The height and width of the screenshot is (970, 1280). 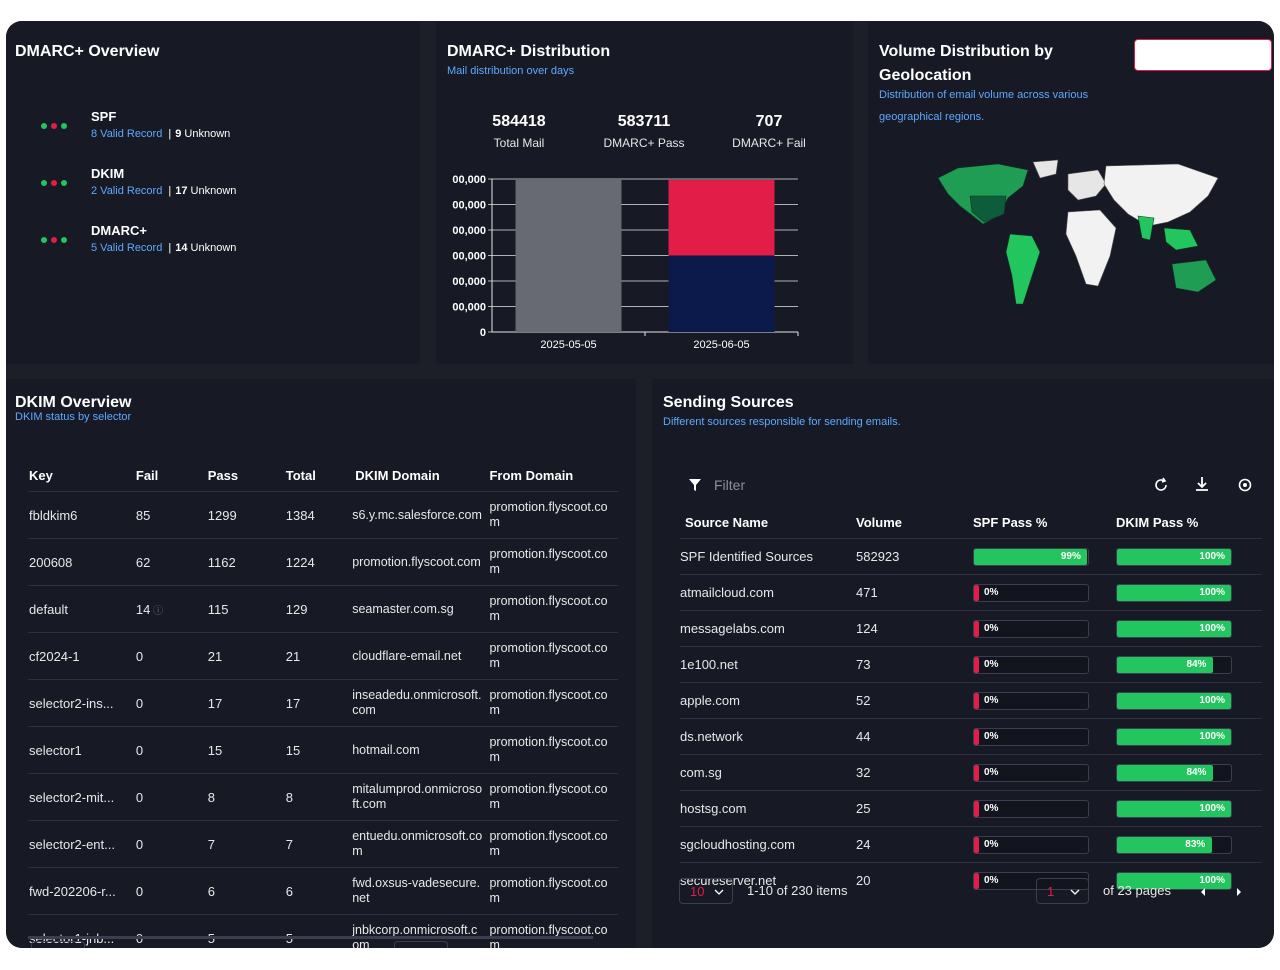 What do you see at coordinates (971, 772) in the screenshot?
I see `table-row: com.sg 32 0% 84%` at bounding box center [971, 772].